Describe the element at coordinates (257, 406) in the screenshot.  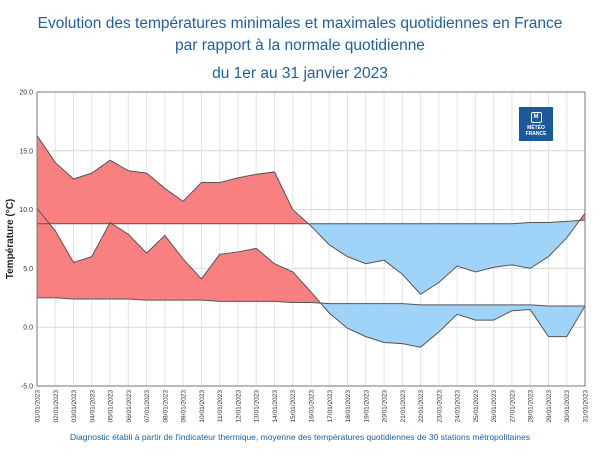
I see `x-tick-label: 13/01/2023` at that location.